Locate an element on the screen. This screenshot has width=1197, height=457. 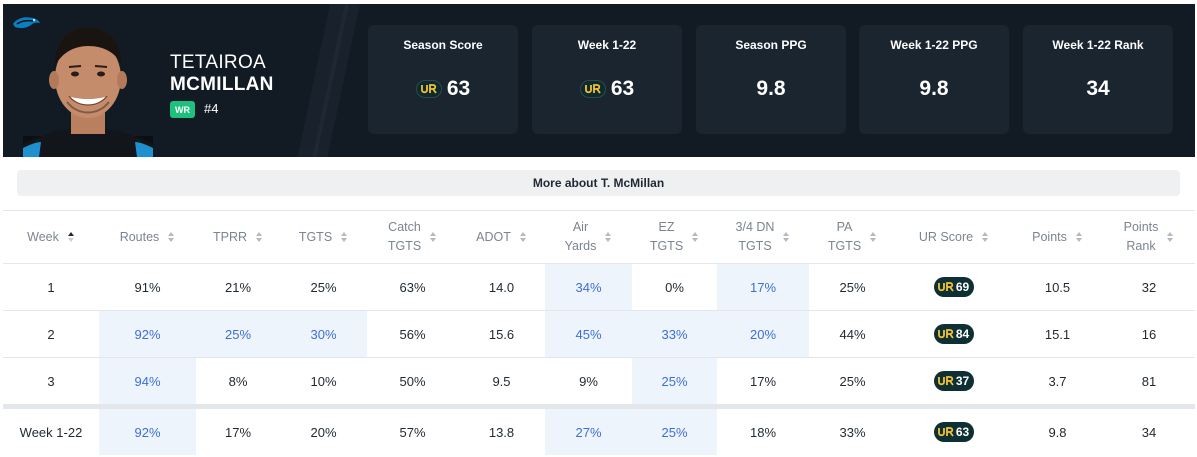
column-header-points: Points is located at coordinates (1057, 237).